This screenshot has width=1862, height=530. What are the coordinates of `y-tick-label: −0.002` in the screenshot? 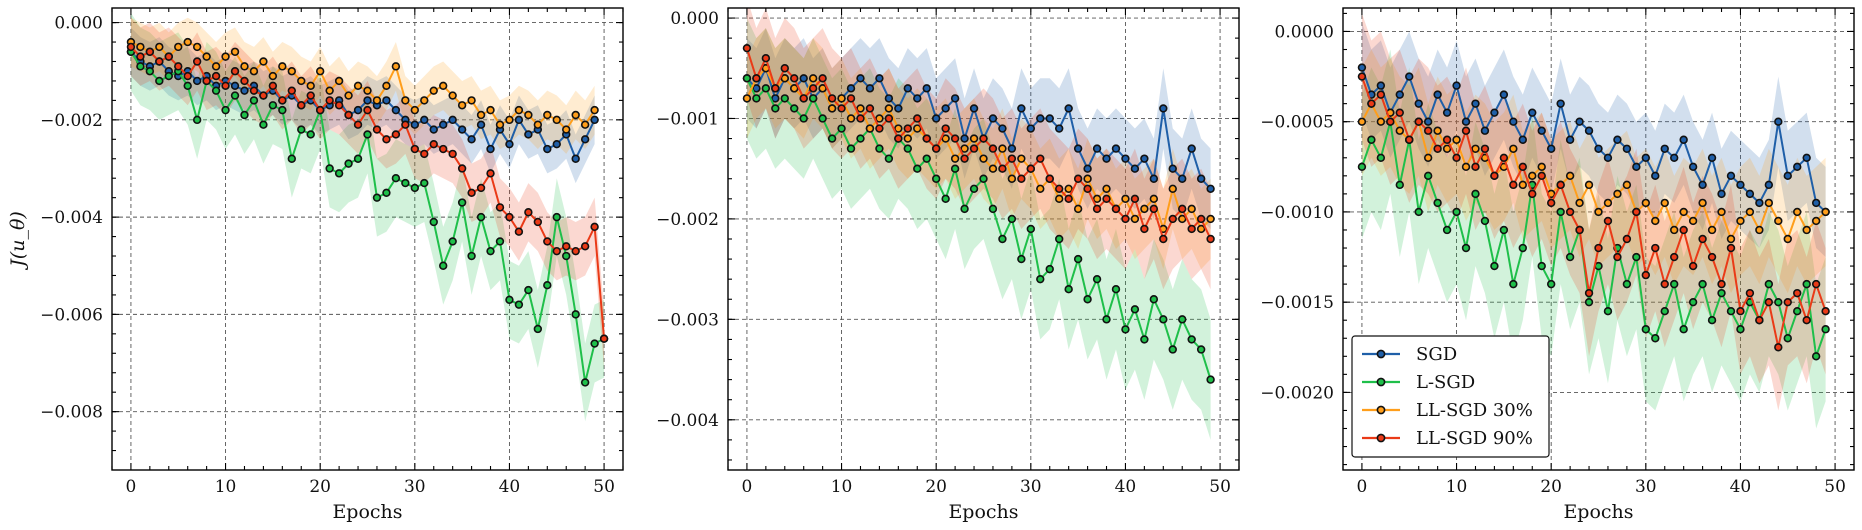 It's located at (687, 220).